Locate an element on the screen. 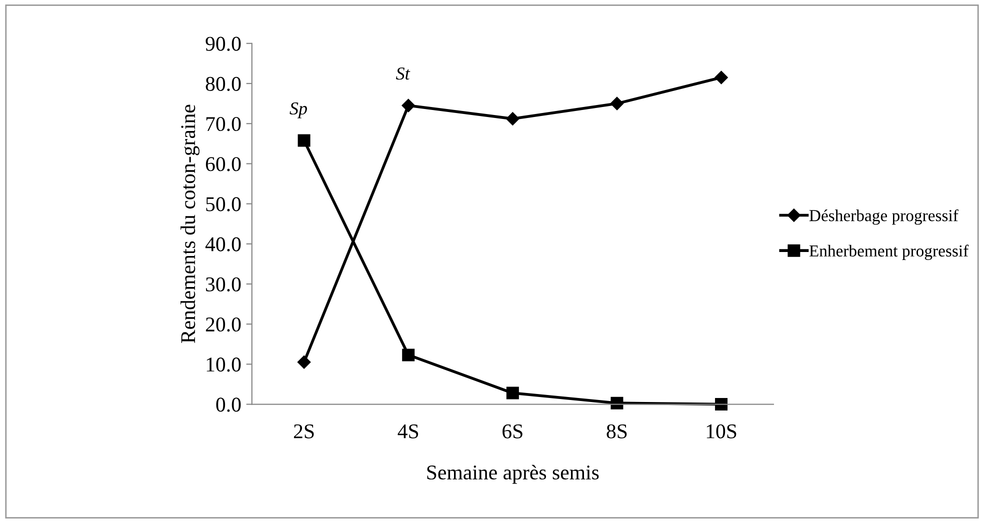 The height and width of the screenshot is (523, 984). y-tick-label: 50.0 is located at coordinates (223, 204).